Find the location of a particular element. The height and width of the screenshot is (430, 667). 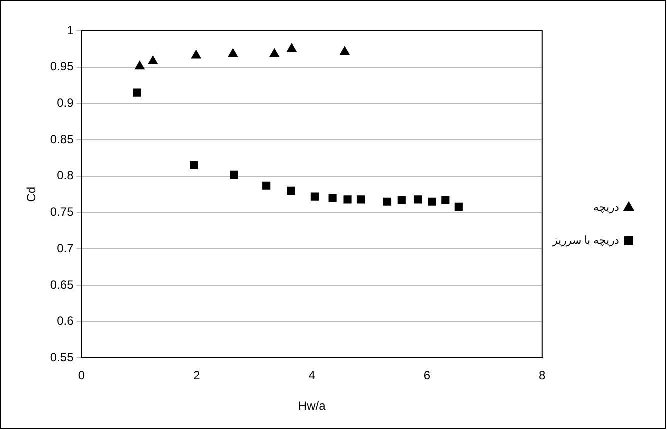

legend-label: دریچه is located at coordinates (607, 208).